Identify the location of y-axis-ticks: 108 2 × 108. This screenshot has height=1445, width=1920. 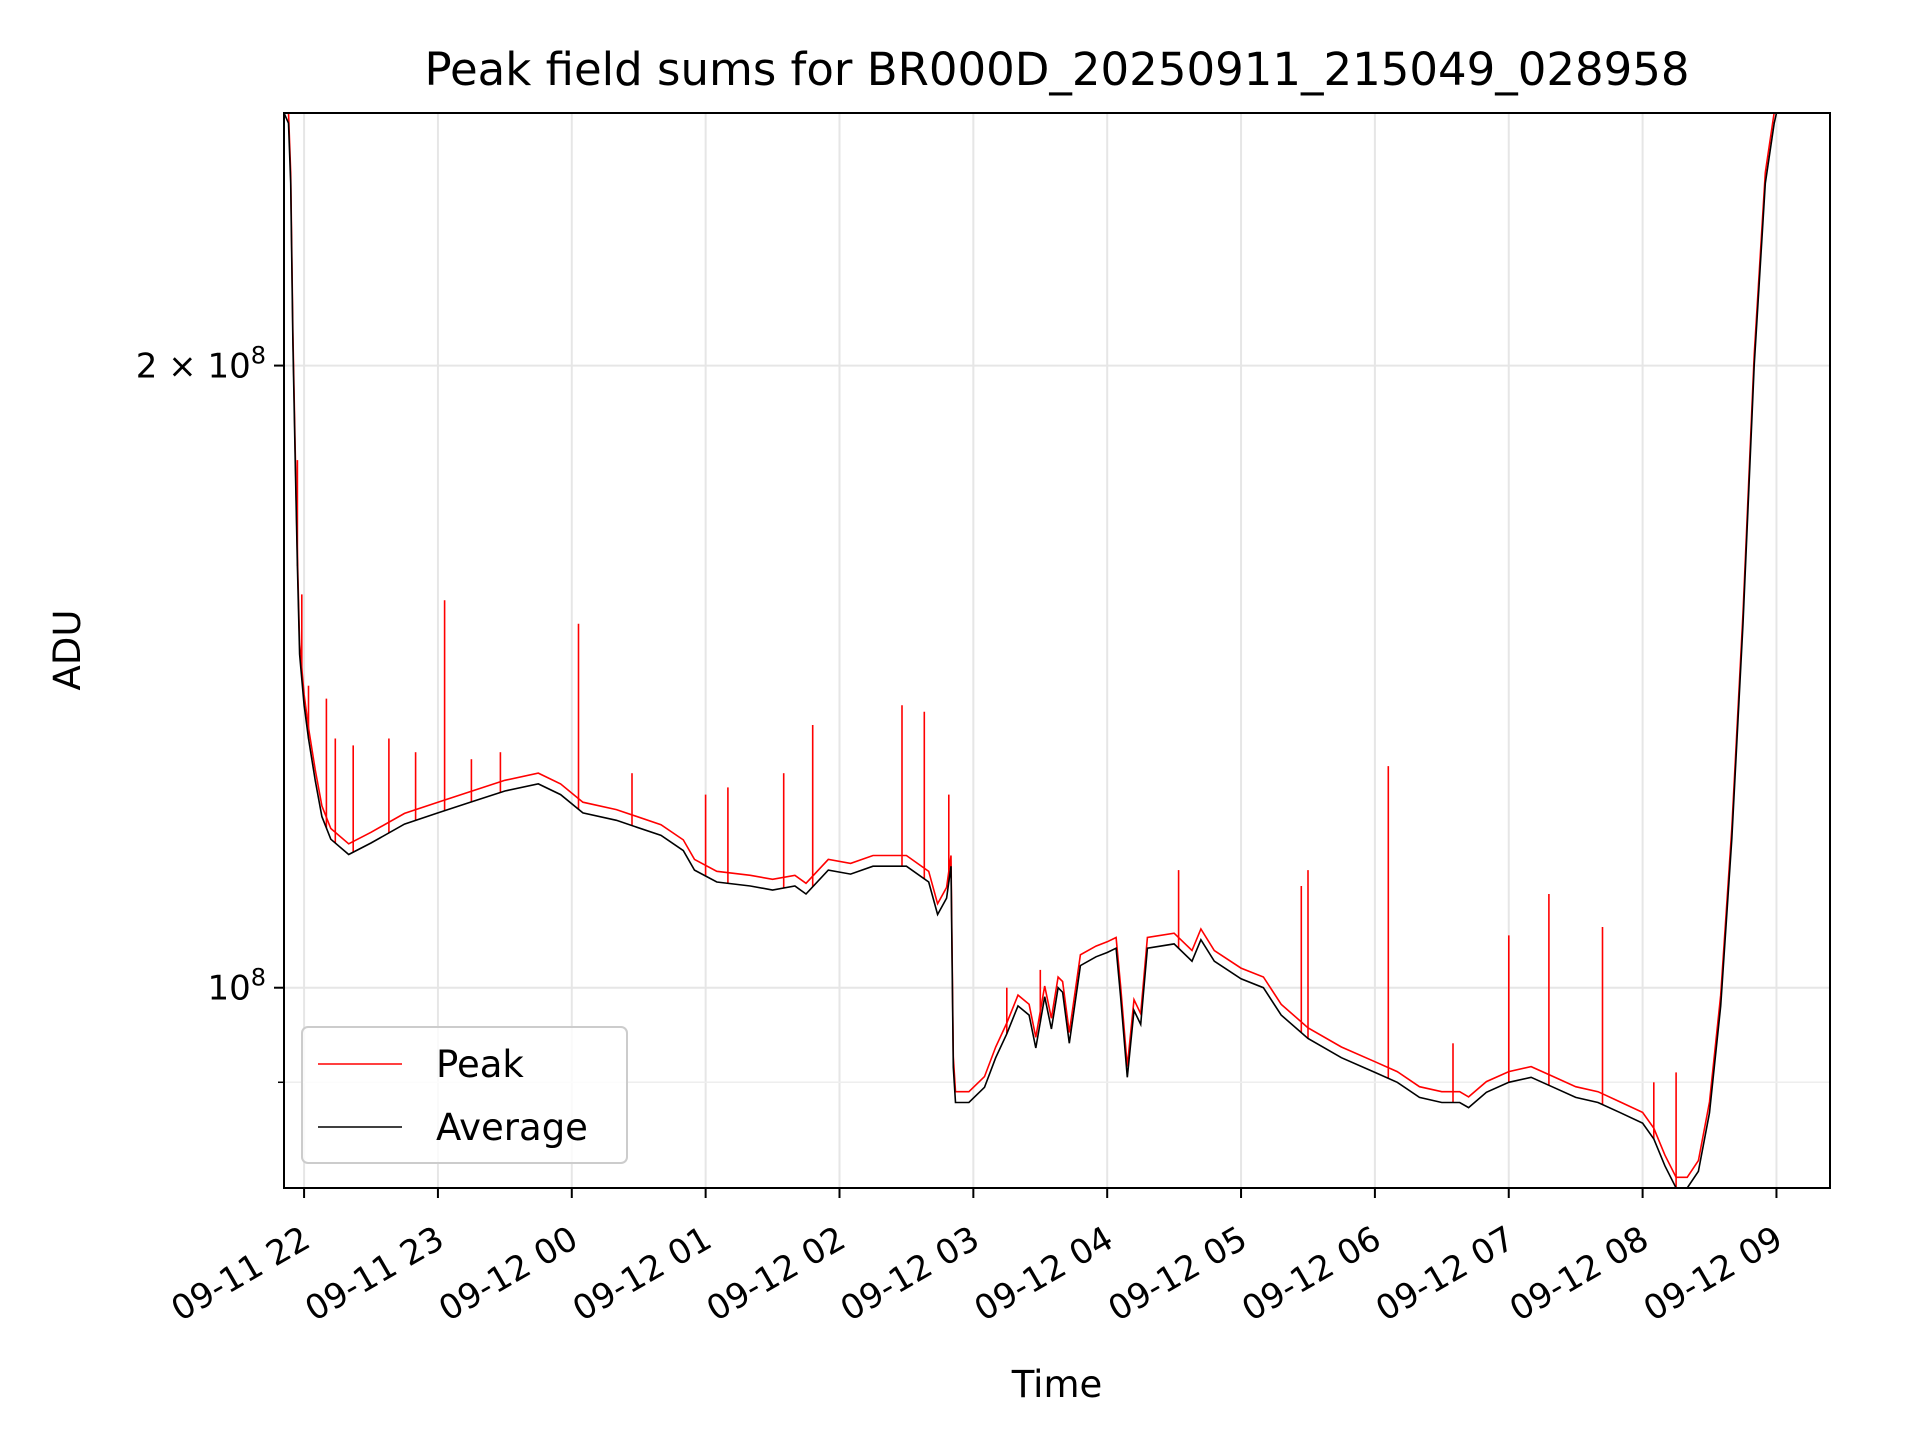
(210, 713).